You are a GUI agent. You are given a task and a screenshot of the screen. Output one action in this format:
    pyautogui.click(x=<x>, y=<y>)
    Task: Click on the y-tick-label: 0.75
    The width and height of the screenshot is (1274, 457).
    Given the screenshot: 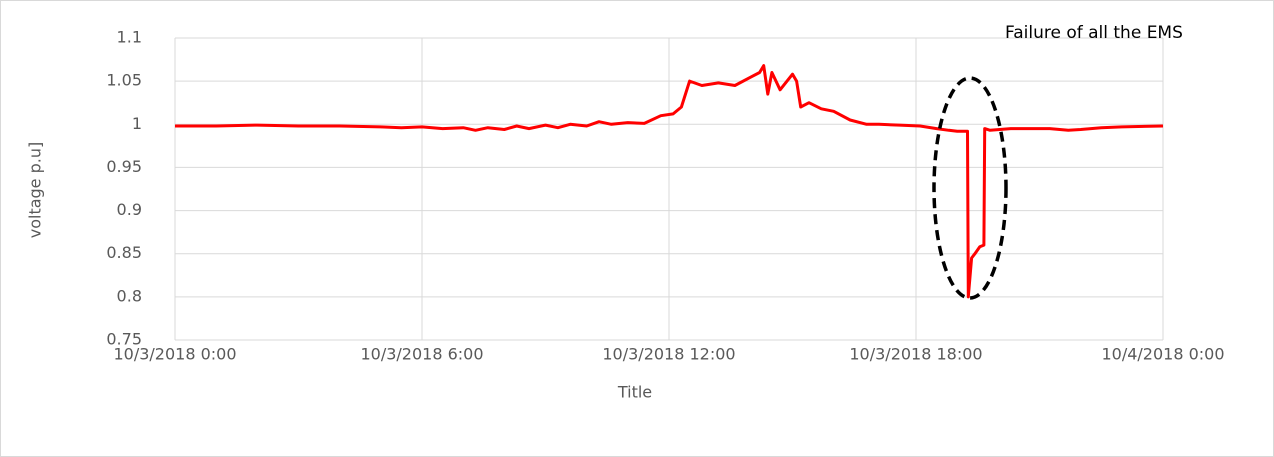 What is the action you would take?
    pyautogui.click(x=124, y=339)
    